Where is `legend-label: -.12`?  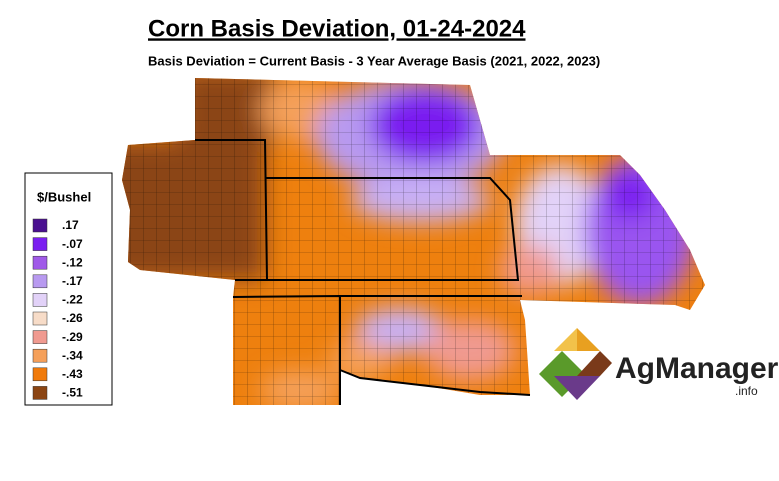 legend-label: -.12 is located at coordinates (72, 262).